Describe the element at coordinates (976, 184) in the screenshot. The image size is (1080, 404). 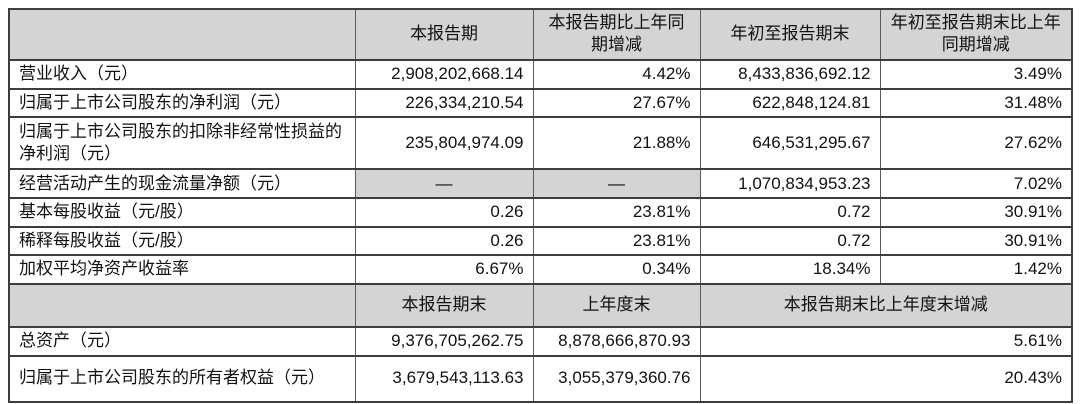
I see `cell-ytd-yoy: 7.02%` at that location.